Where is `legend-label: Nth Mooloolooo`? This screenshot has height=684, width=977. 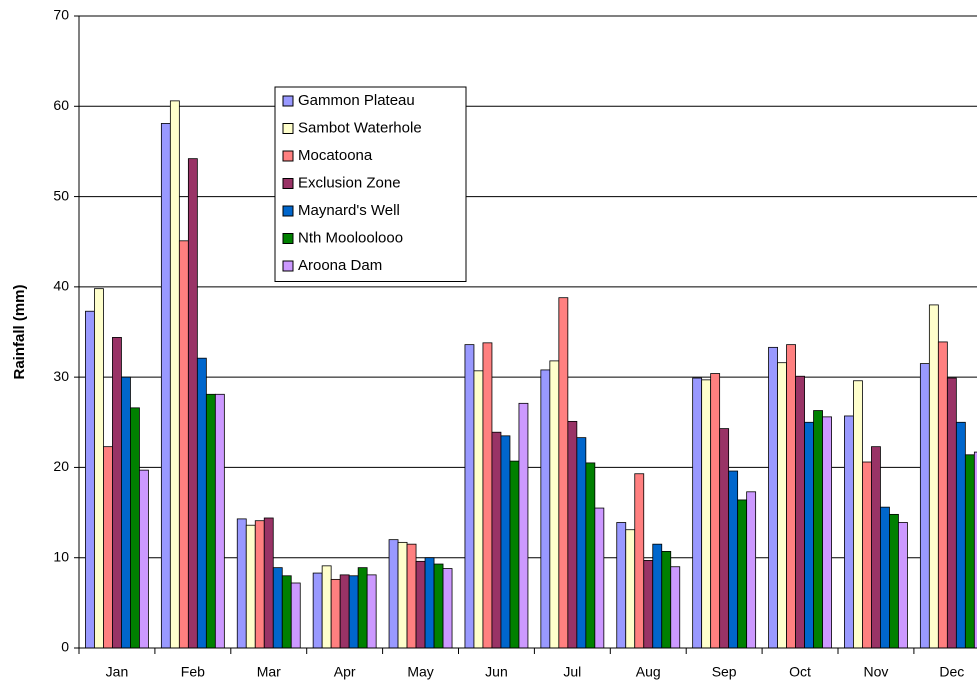
legend-label: Nth Mooloolooo is located at coordinates (350, 237).